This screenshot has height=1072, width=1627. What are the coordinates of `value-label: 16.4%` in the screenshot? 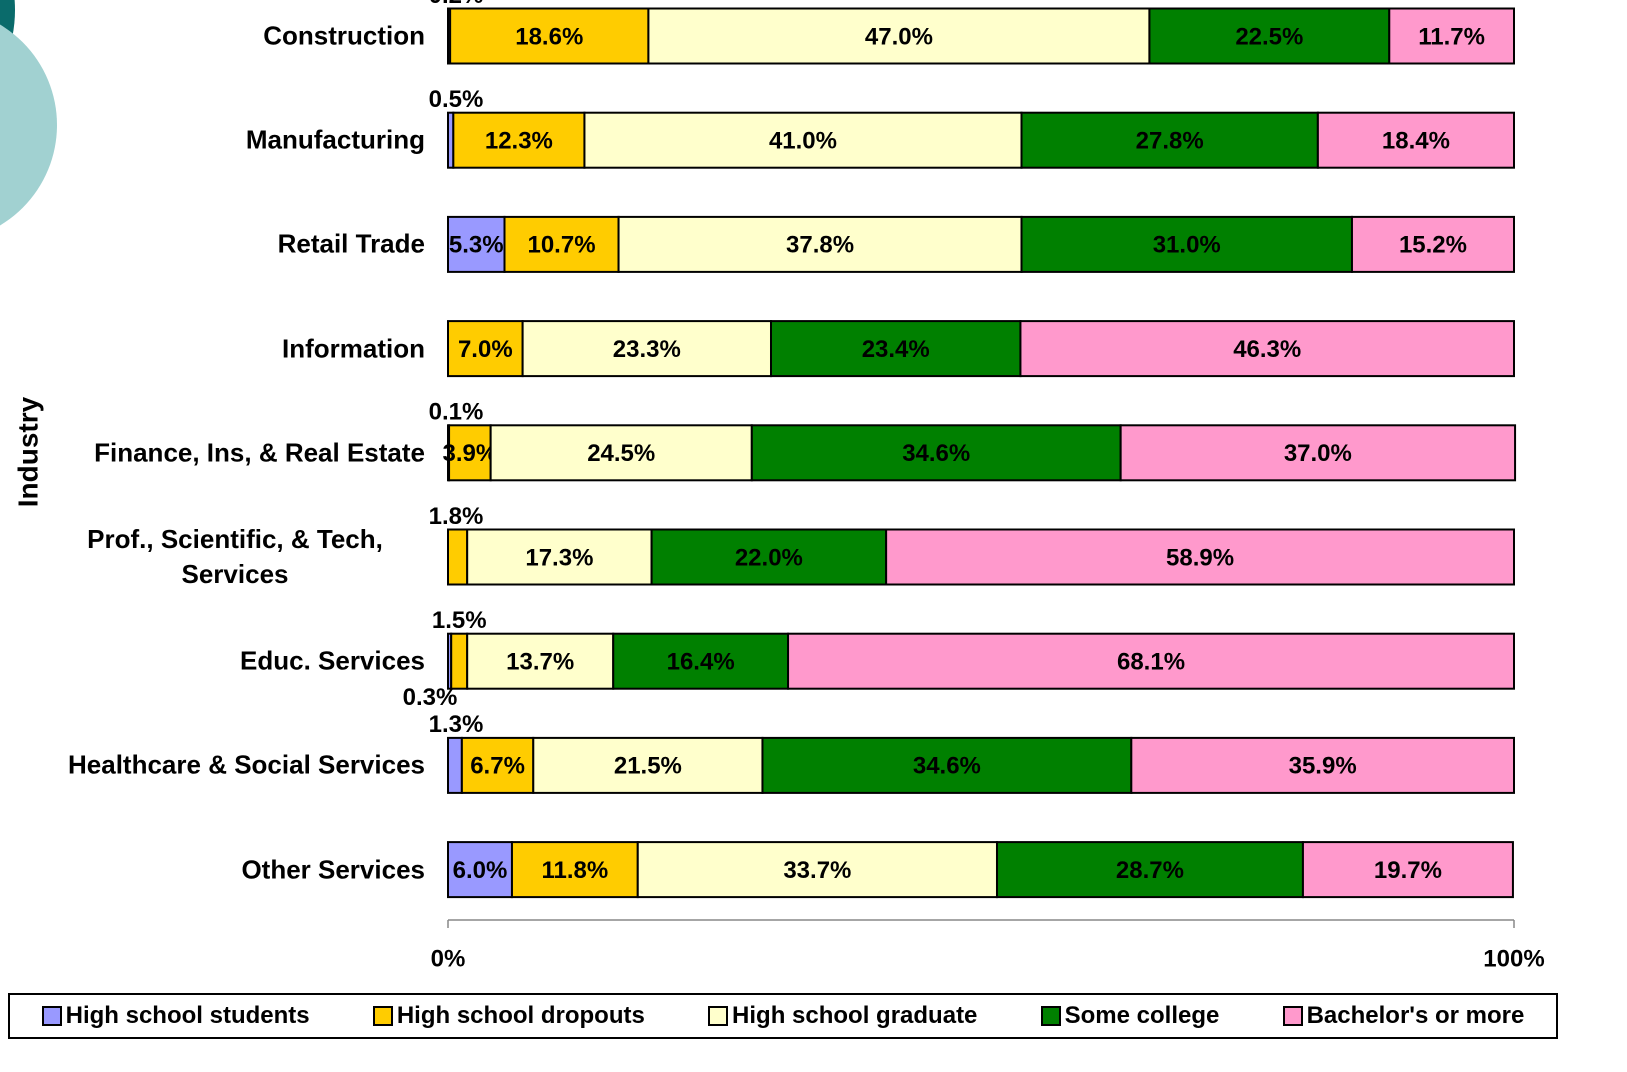 It's located at (701, 662).